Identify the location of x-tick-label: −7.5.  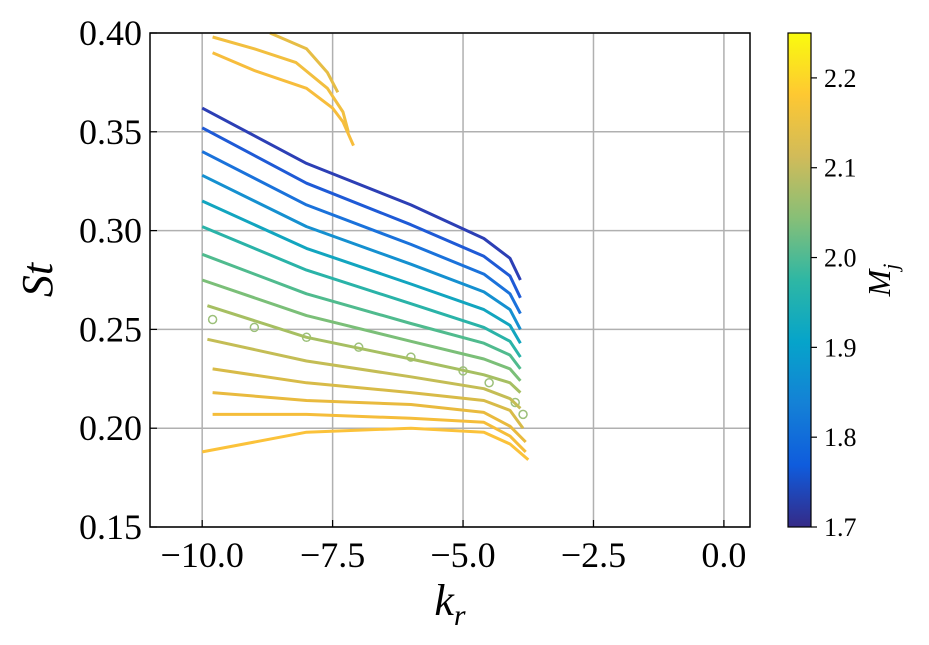
(332, 555).